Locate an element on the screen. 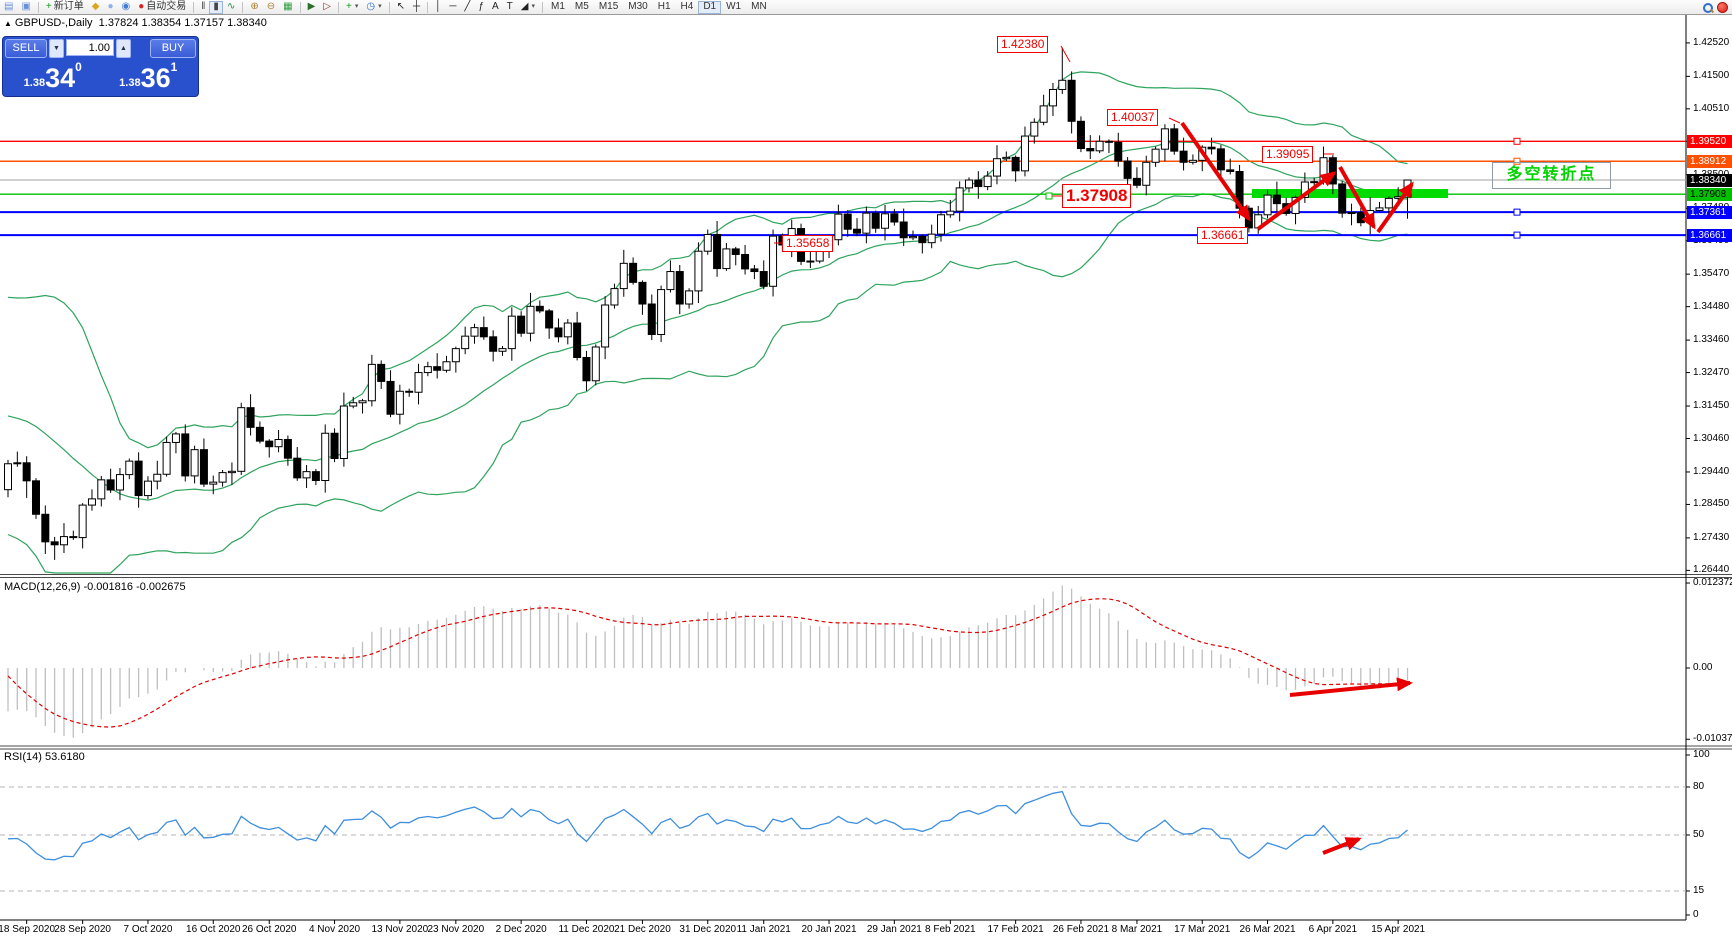 This screenshot has height=936, width=1732. tf-d1-button: D1 is located at coordinates (710, 7).